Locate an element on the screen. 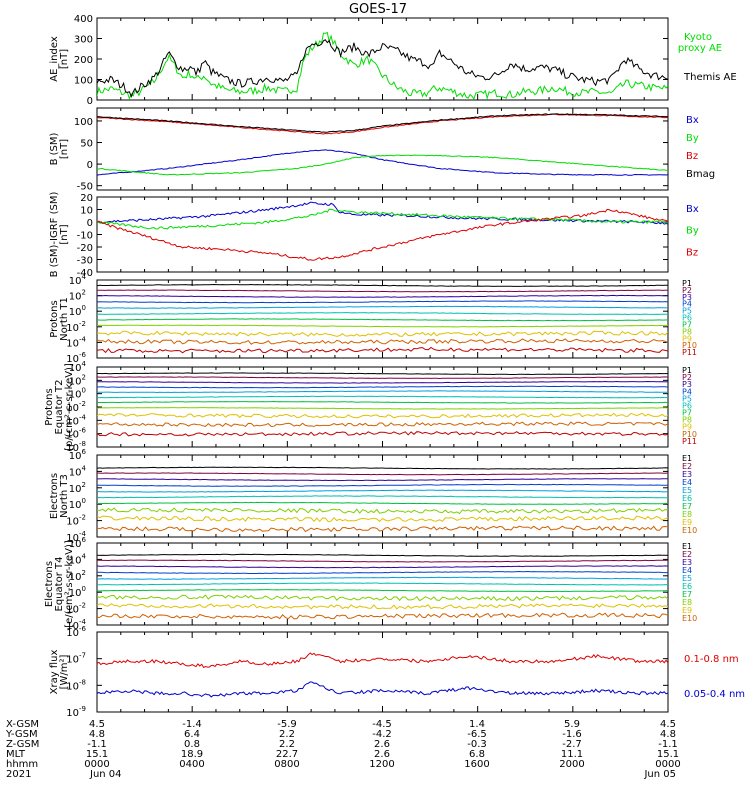  ephemeris-value: 15.1 is located at coordinates (97, 754).